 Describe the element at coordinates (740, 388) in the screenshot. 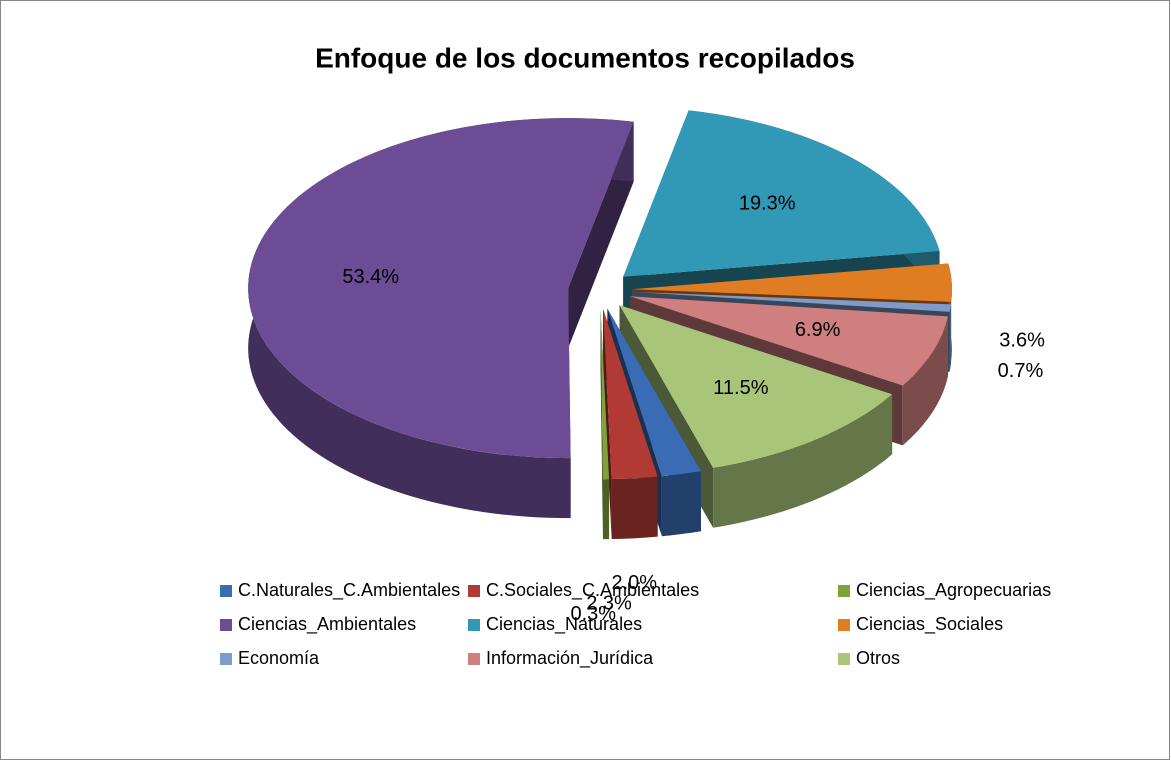

I see `data-label: 11.5%` at that location.